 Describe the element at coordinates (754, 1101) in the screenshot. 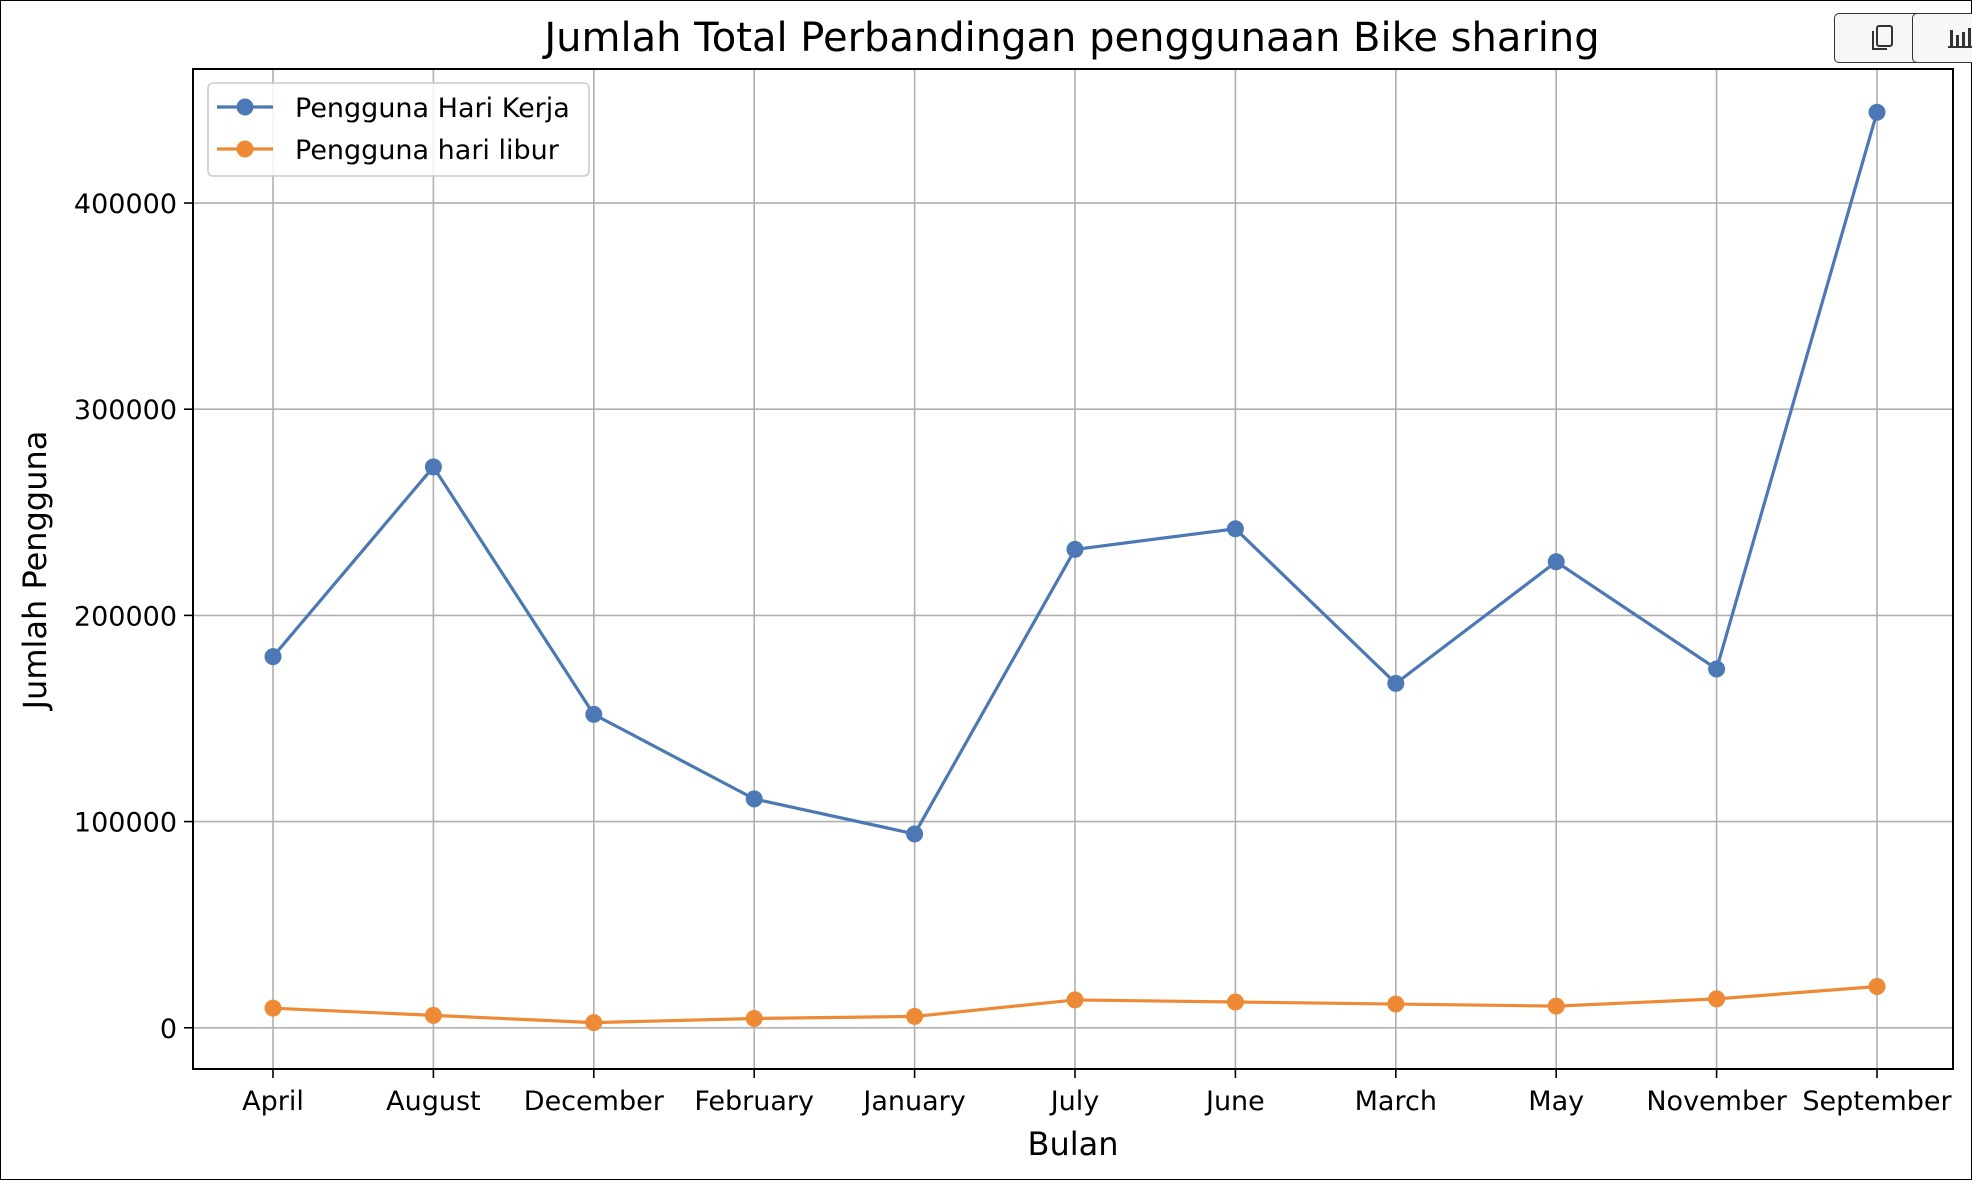

I see `x-tick-label: February` at that location.